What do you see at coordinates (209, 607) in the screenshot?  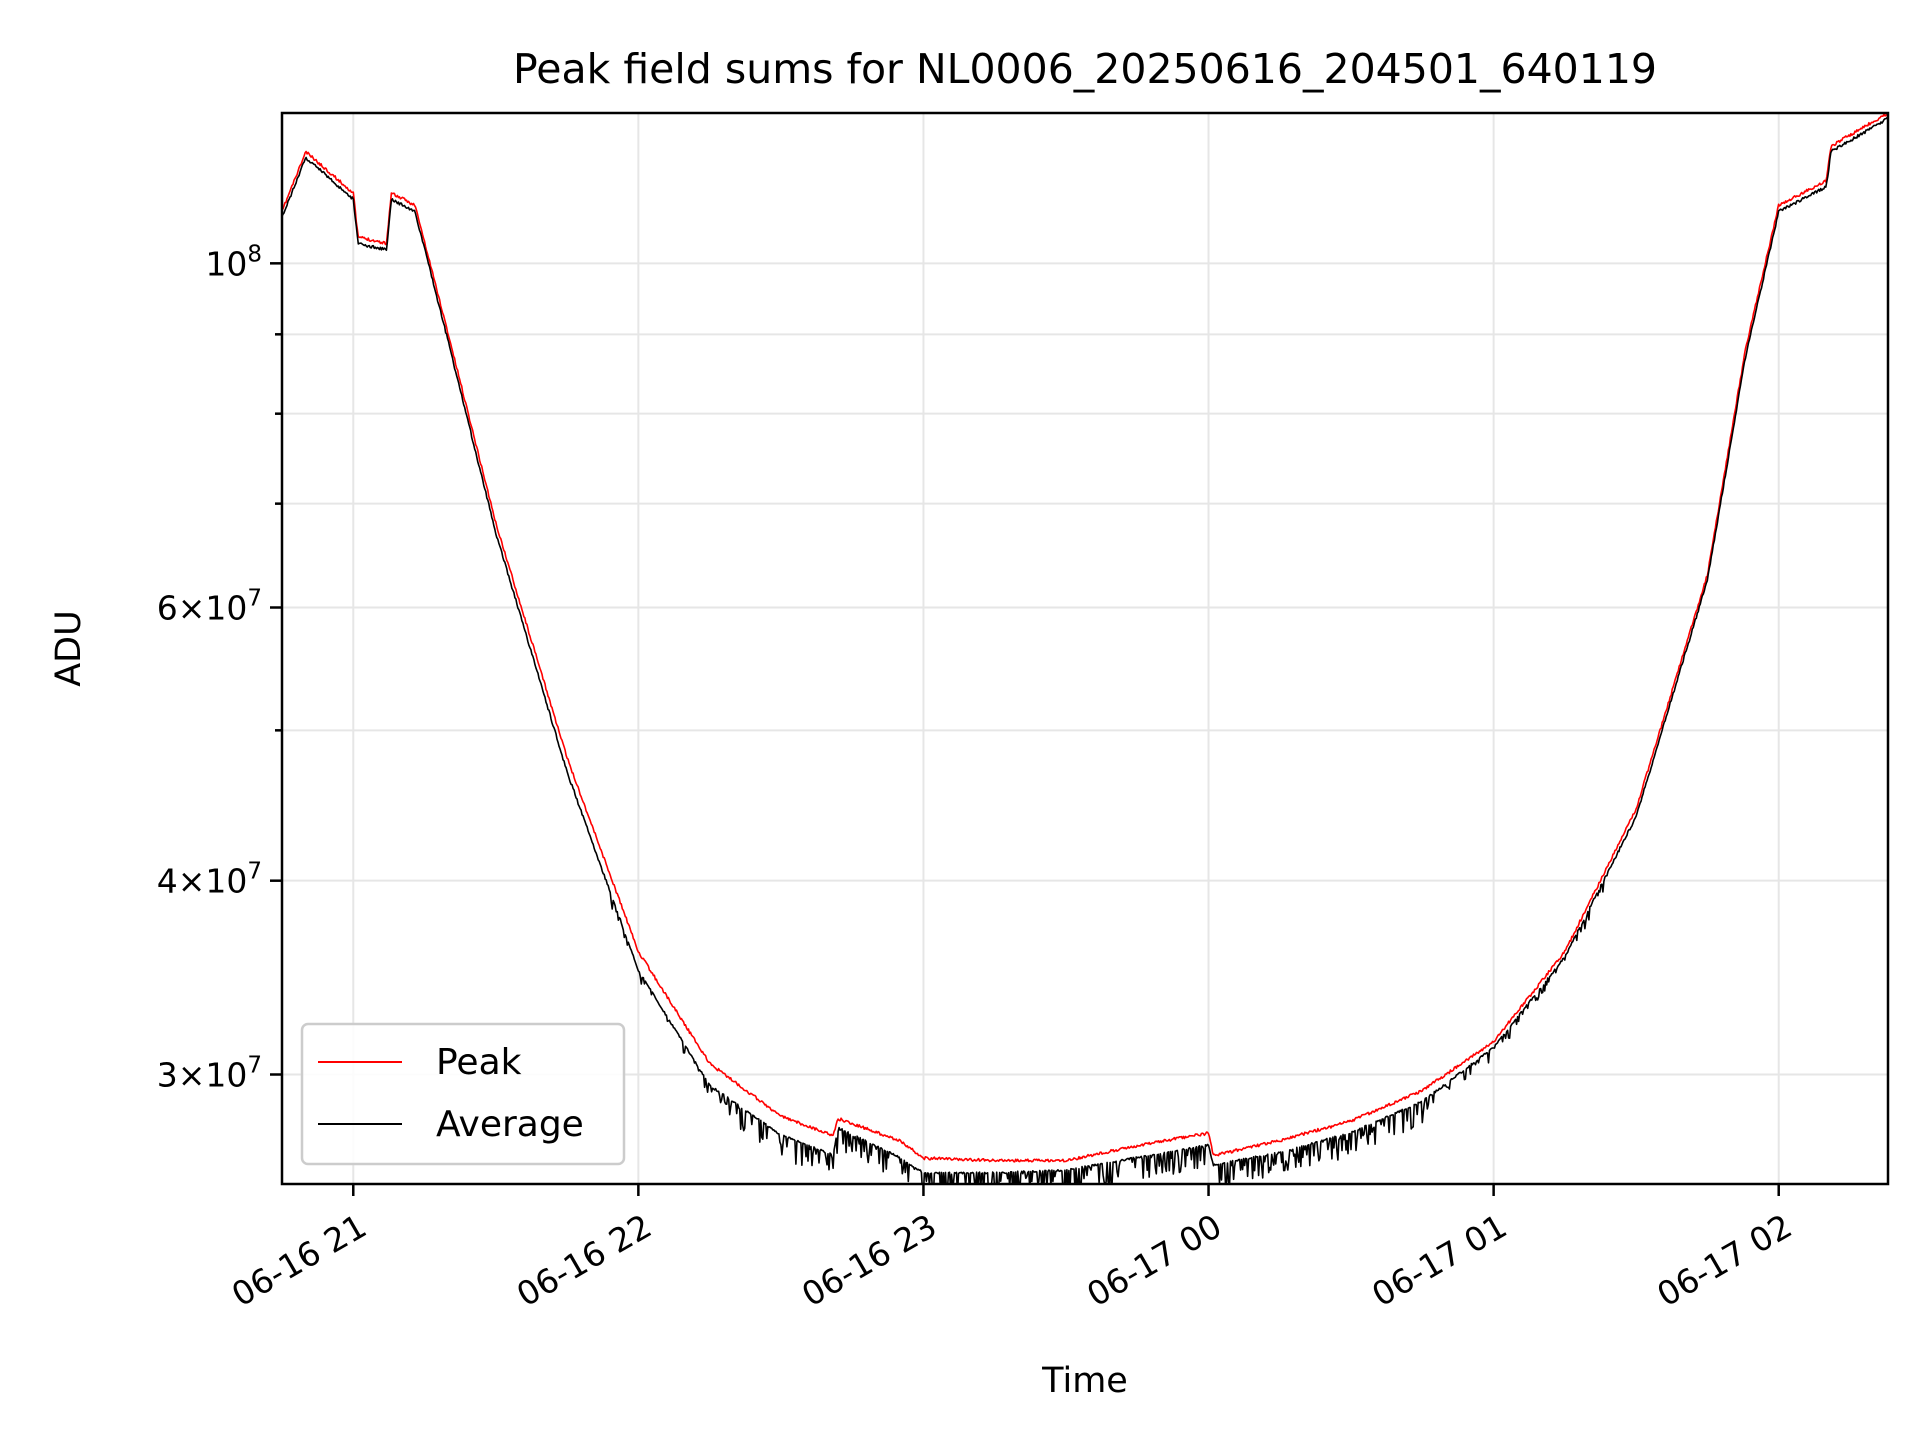 I see `y-tick-label: 6×107` at bounding box center [209, 607].